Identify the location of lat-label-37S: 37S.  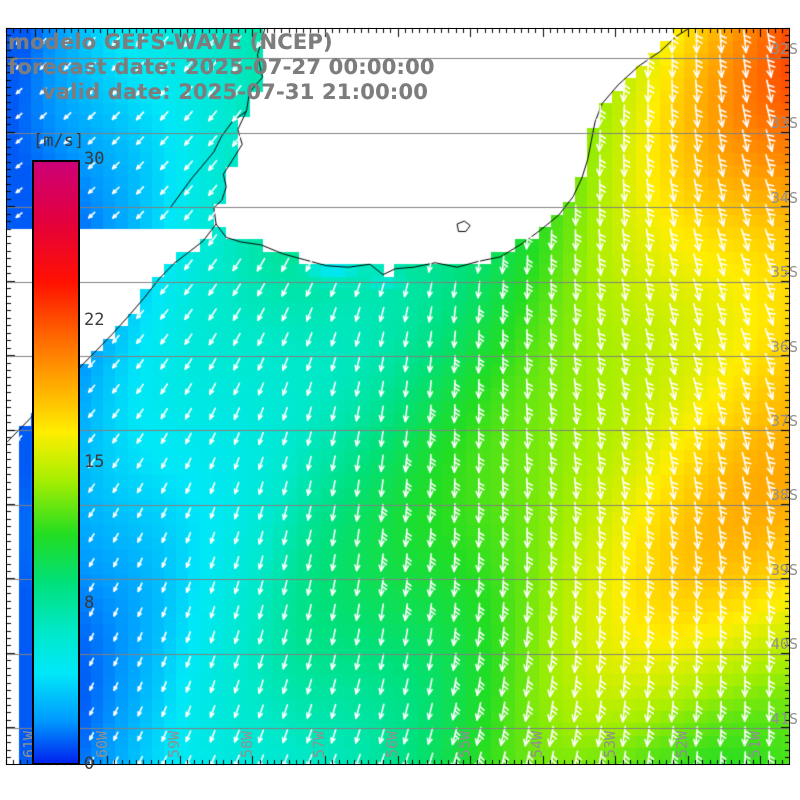
(784, 421).